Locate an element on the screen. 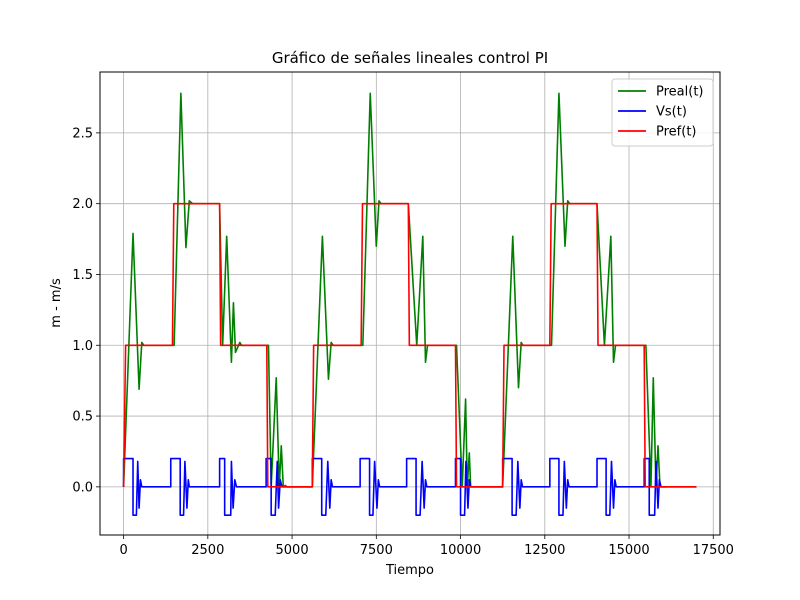 The image size is (800, 600). x-axis: 0 2500 5000 7500 10000 12500 15000 17500 is located at coordinates (426, 546).